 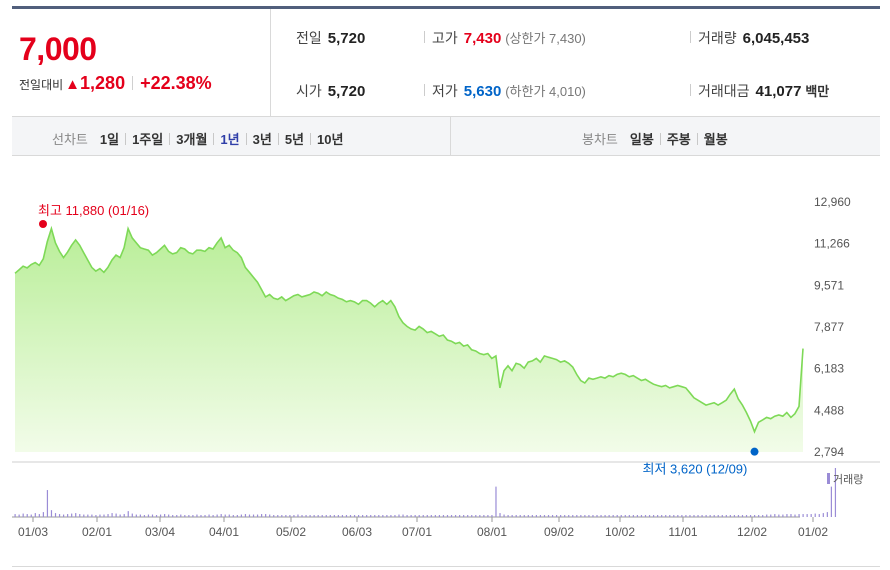 I want to click on line-chart-periods: 선차트 1일 1주일 3개월 1년 3년 5년 10년, so click(x=197, y=138).